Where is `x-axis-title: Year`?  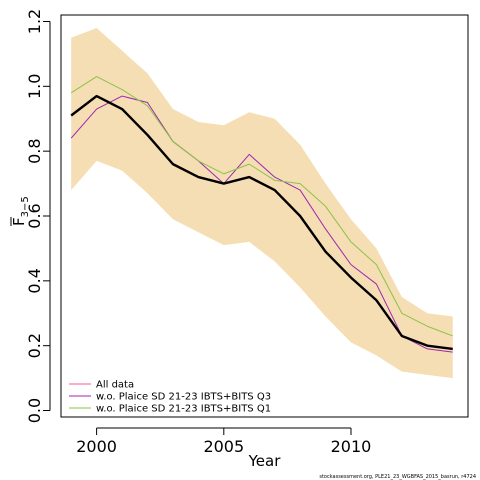 x-axis-title: Year is located at coordinates (265, 461).